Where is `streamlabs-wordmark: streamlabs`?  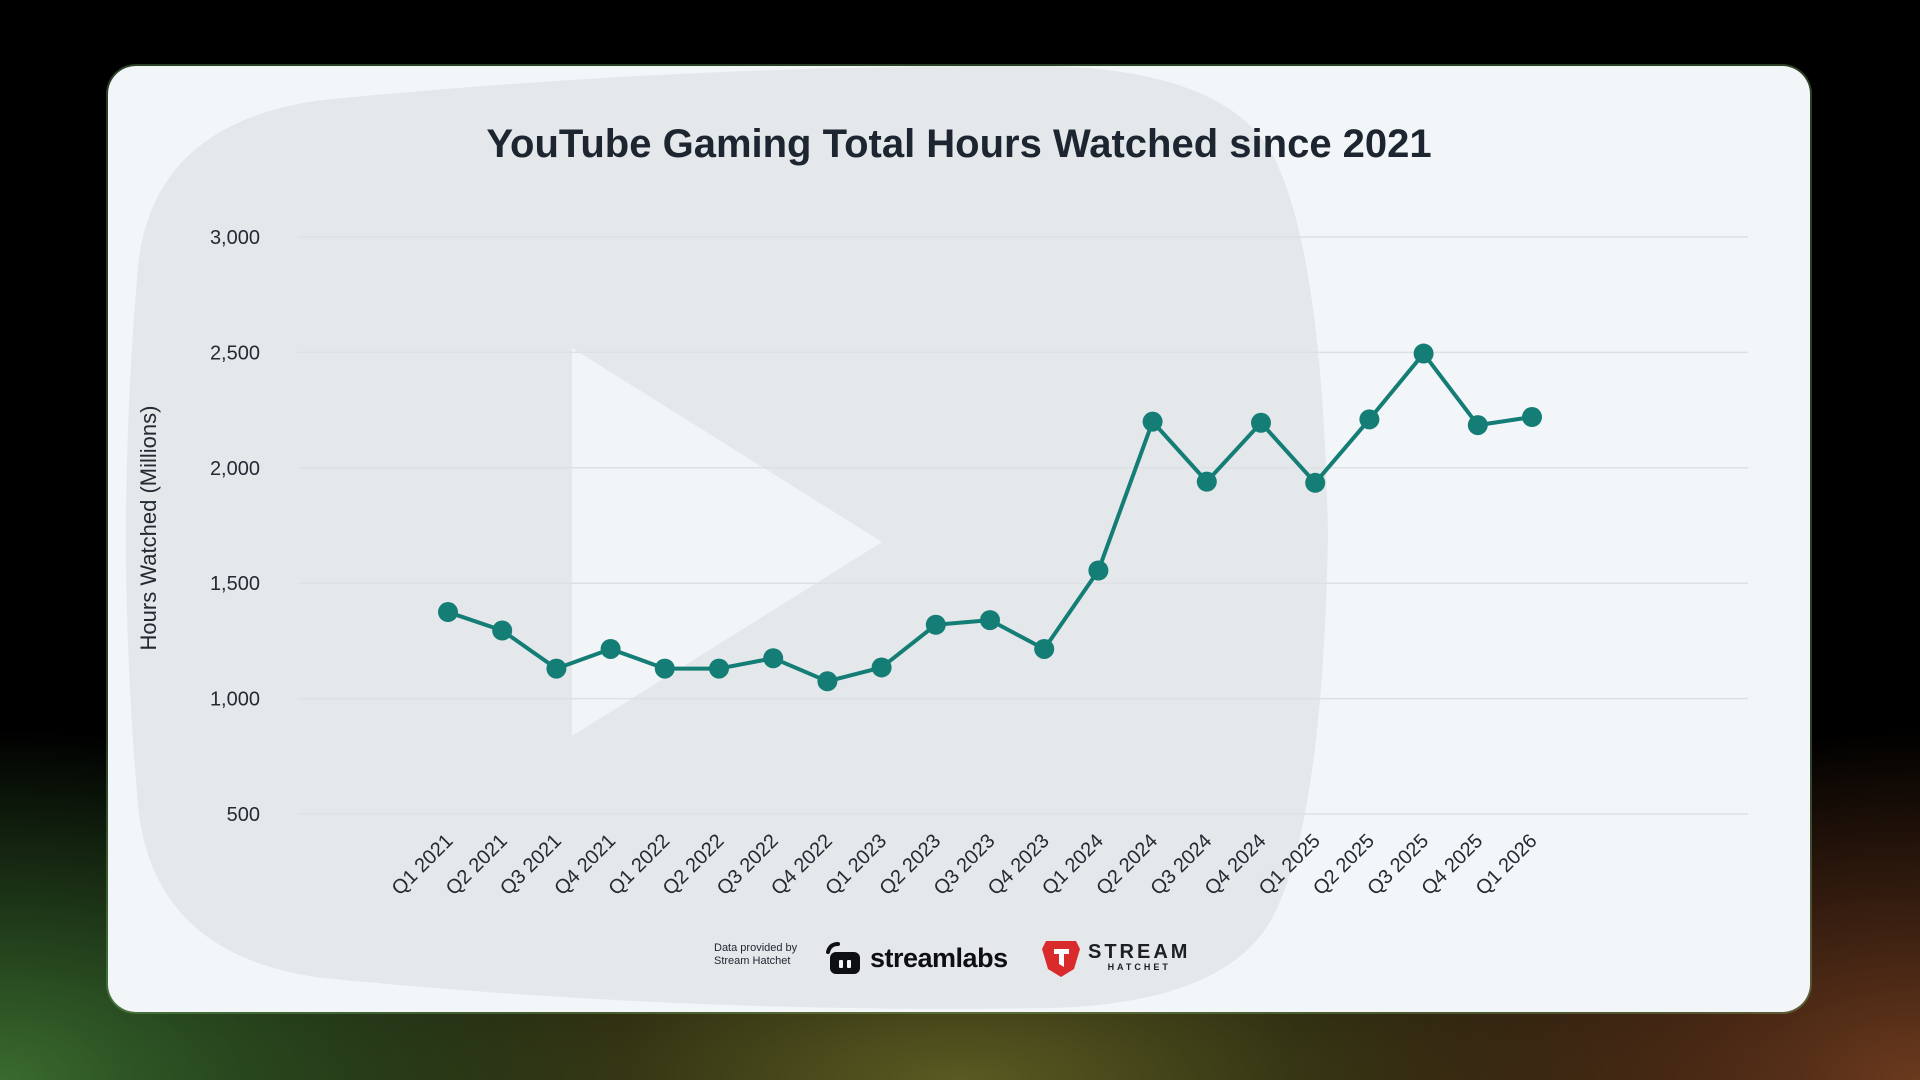 streamlabs-wordmark: streamlabs is located at coordinates (939, 957).